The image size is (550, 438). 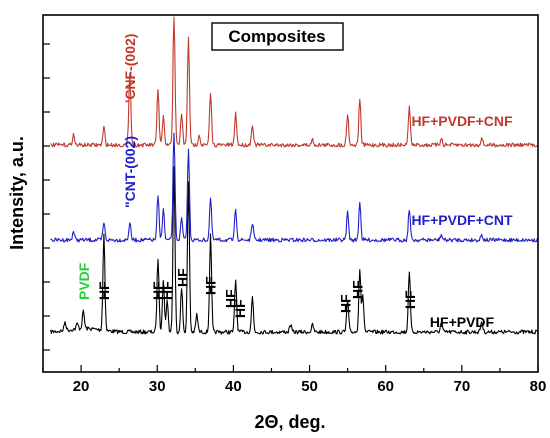 What do you see at coordinates (81, 386) in the screenshot?
I see `x-tick-label: 20` at bounding box center [81, 386].